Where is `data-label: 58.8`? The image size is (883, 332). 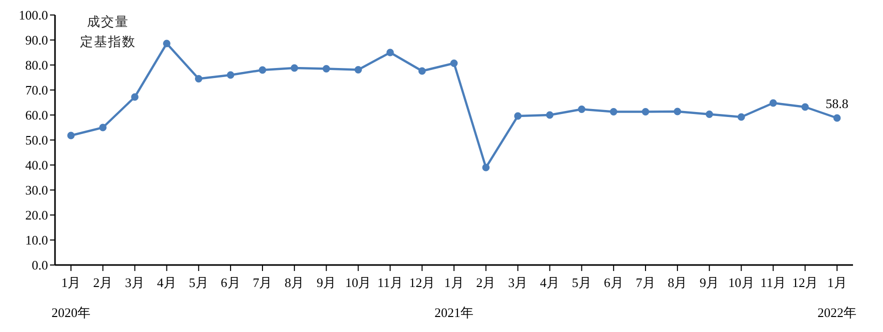 data-label: 58.8 is located at coordinates (837, 103).